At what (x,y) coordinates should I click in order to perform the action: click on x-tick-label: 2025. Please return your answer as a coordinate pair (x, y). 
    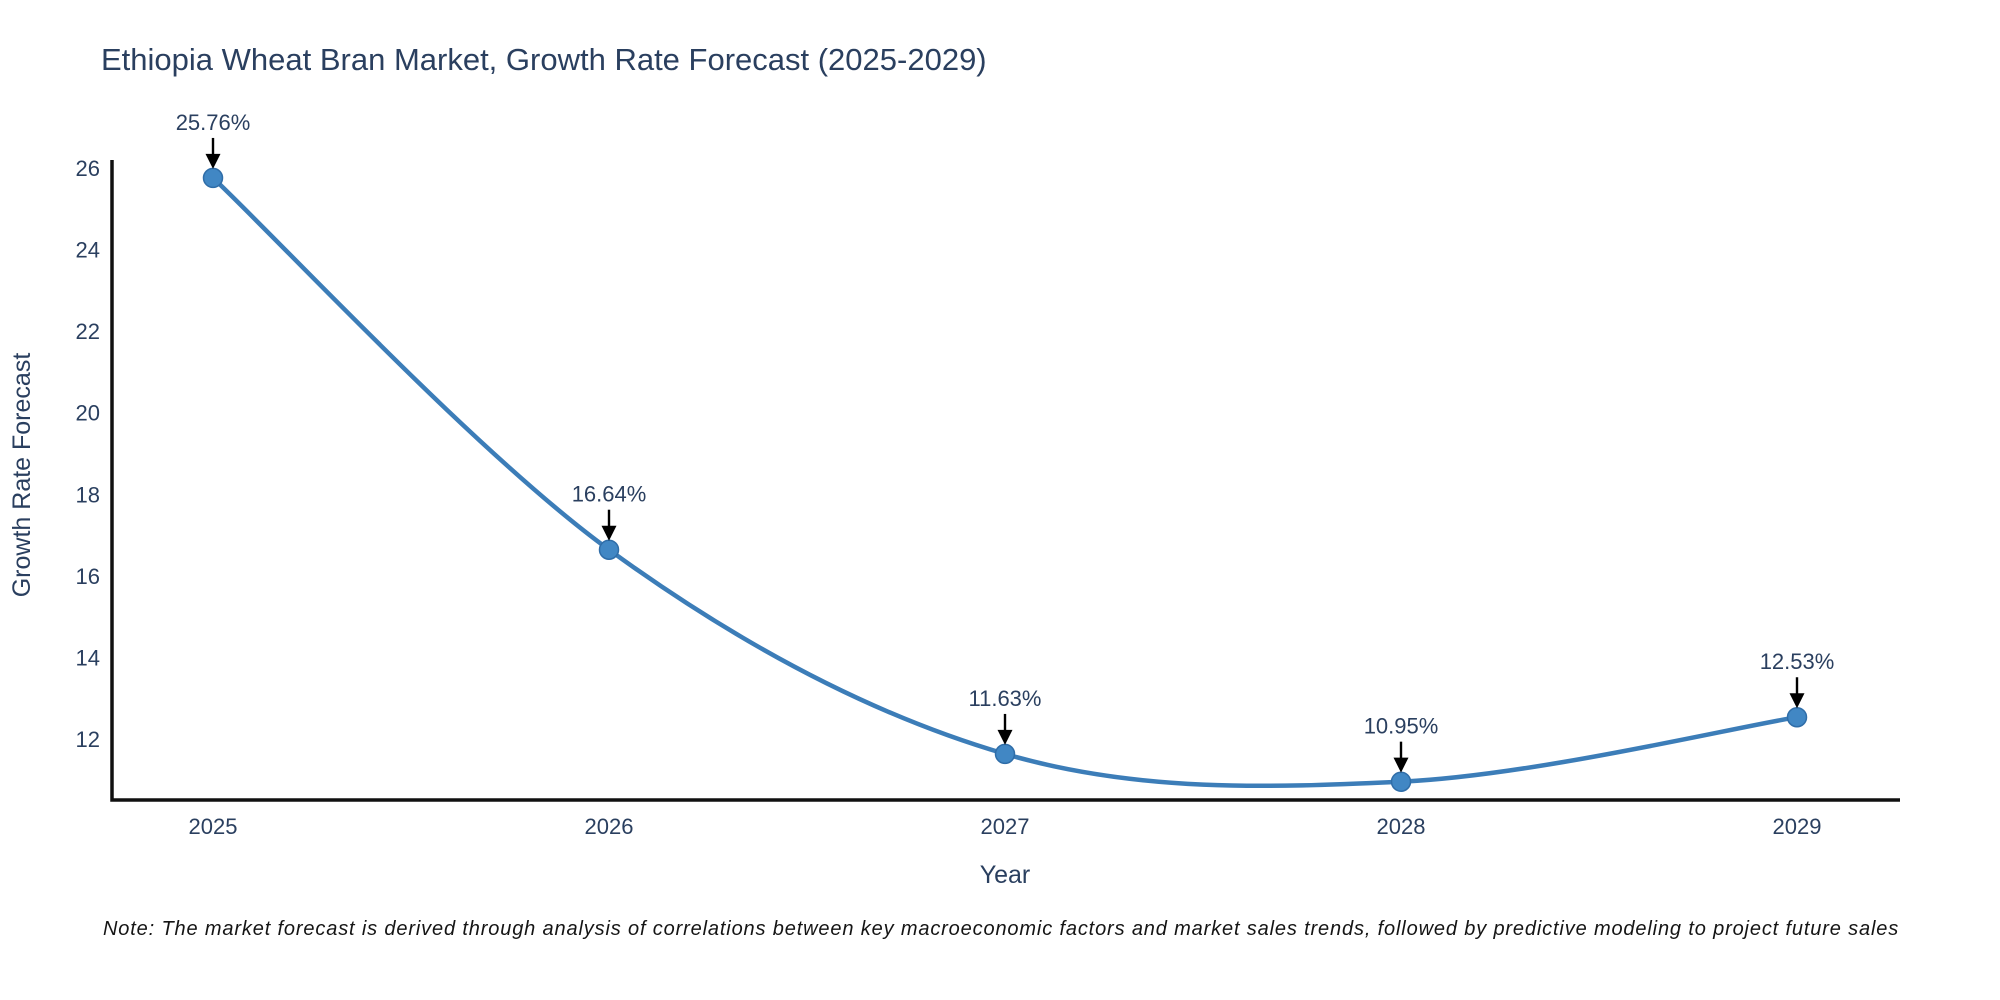
    Looking at the image, I should click on (213, 826).